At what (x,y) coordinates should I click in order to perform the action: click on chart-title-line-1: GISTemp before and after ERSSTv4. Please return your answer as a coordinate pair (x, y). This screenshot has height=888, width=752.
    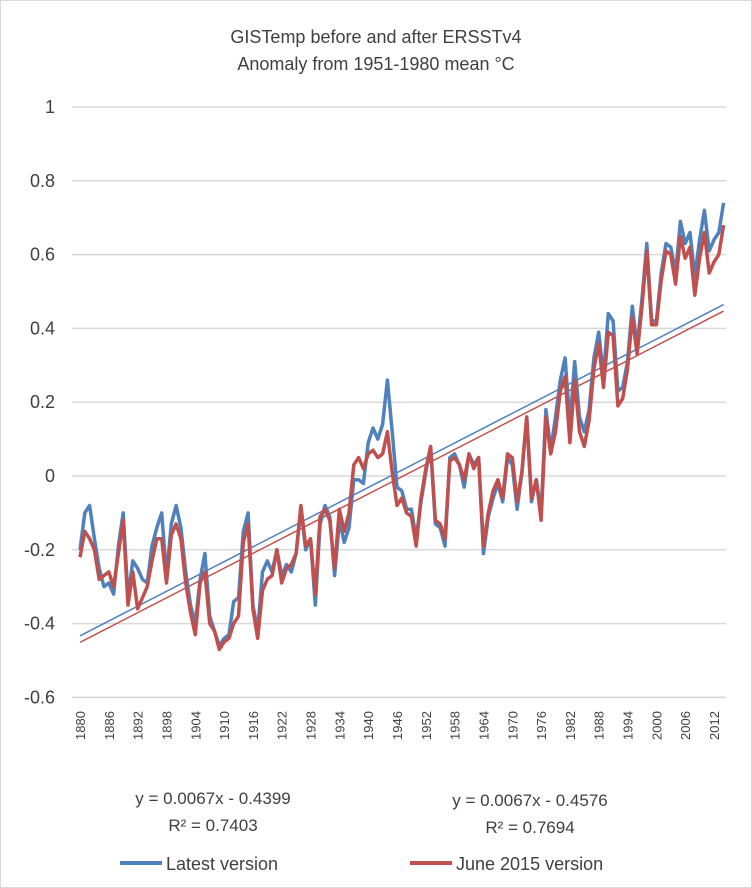
    Looking at the image, I should click on (375, 37).